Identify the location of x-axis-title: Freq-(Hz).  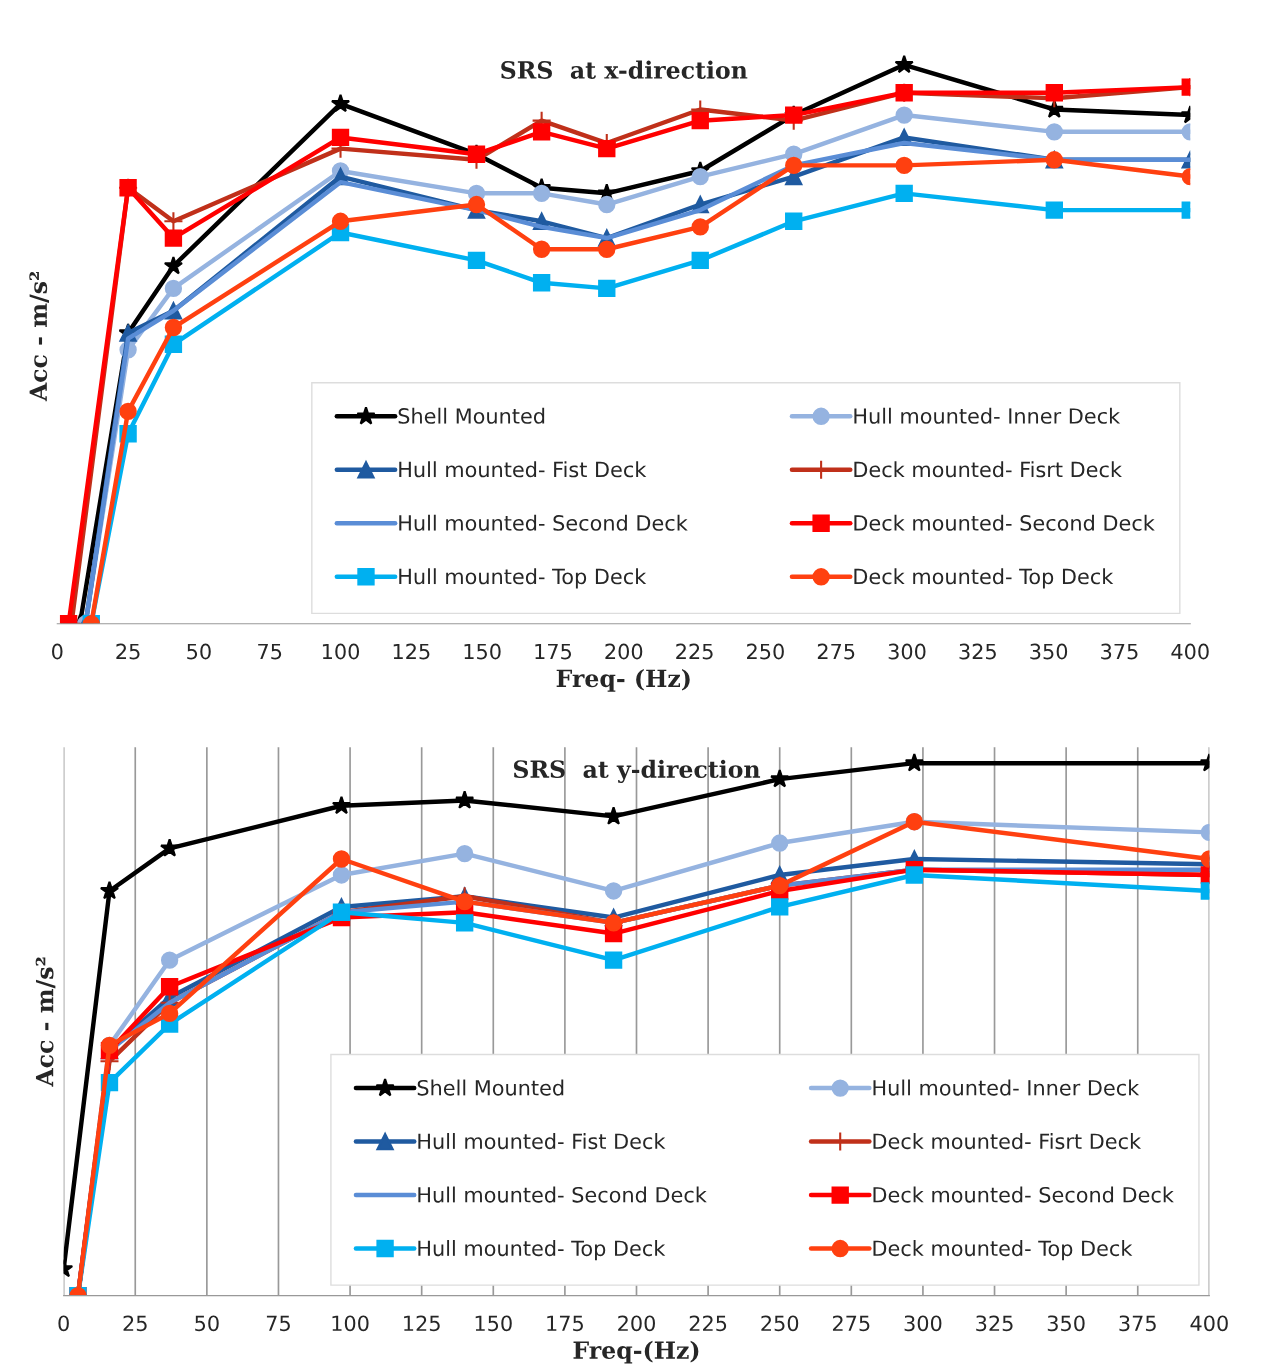
(636, 1352).